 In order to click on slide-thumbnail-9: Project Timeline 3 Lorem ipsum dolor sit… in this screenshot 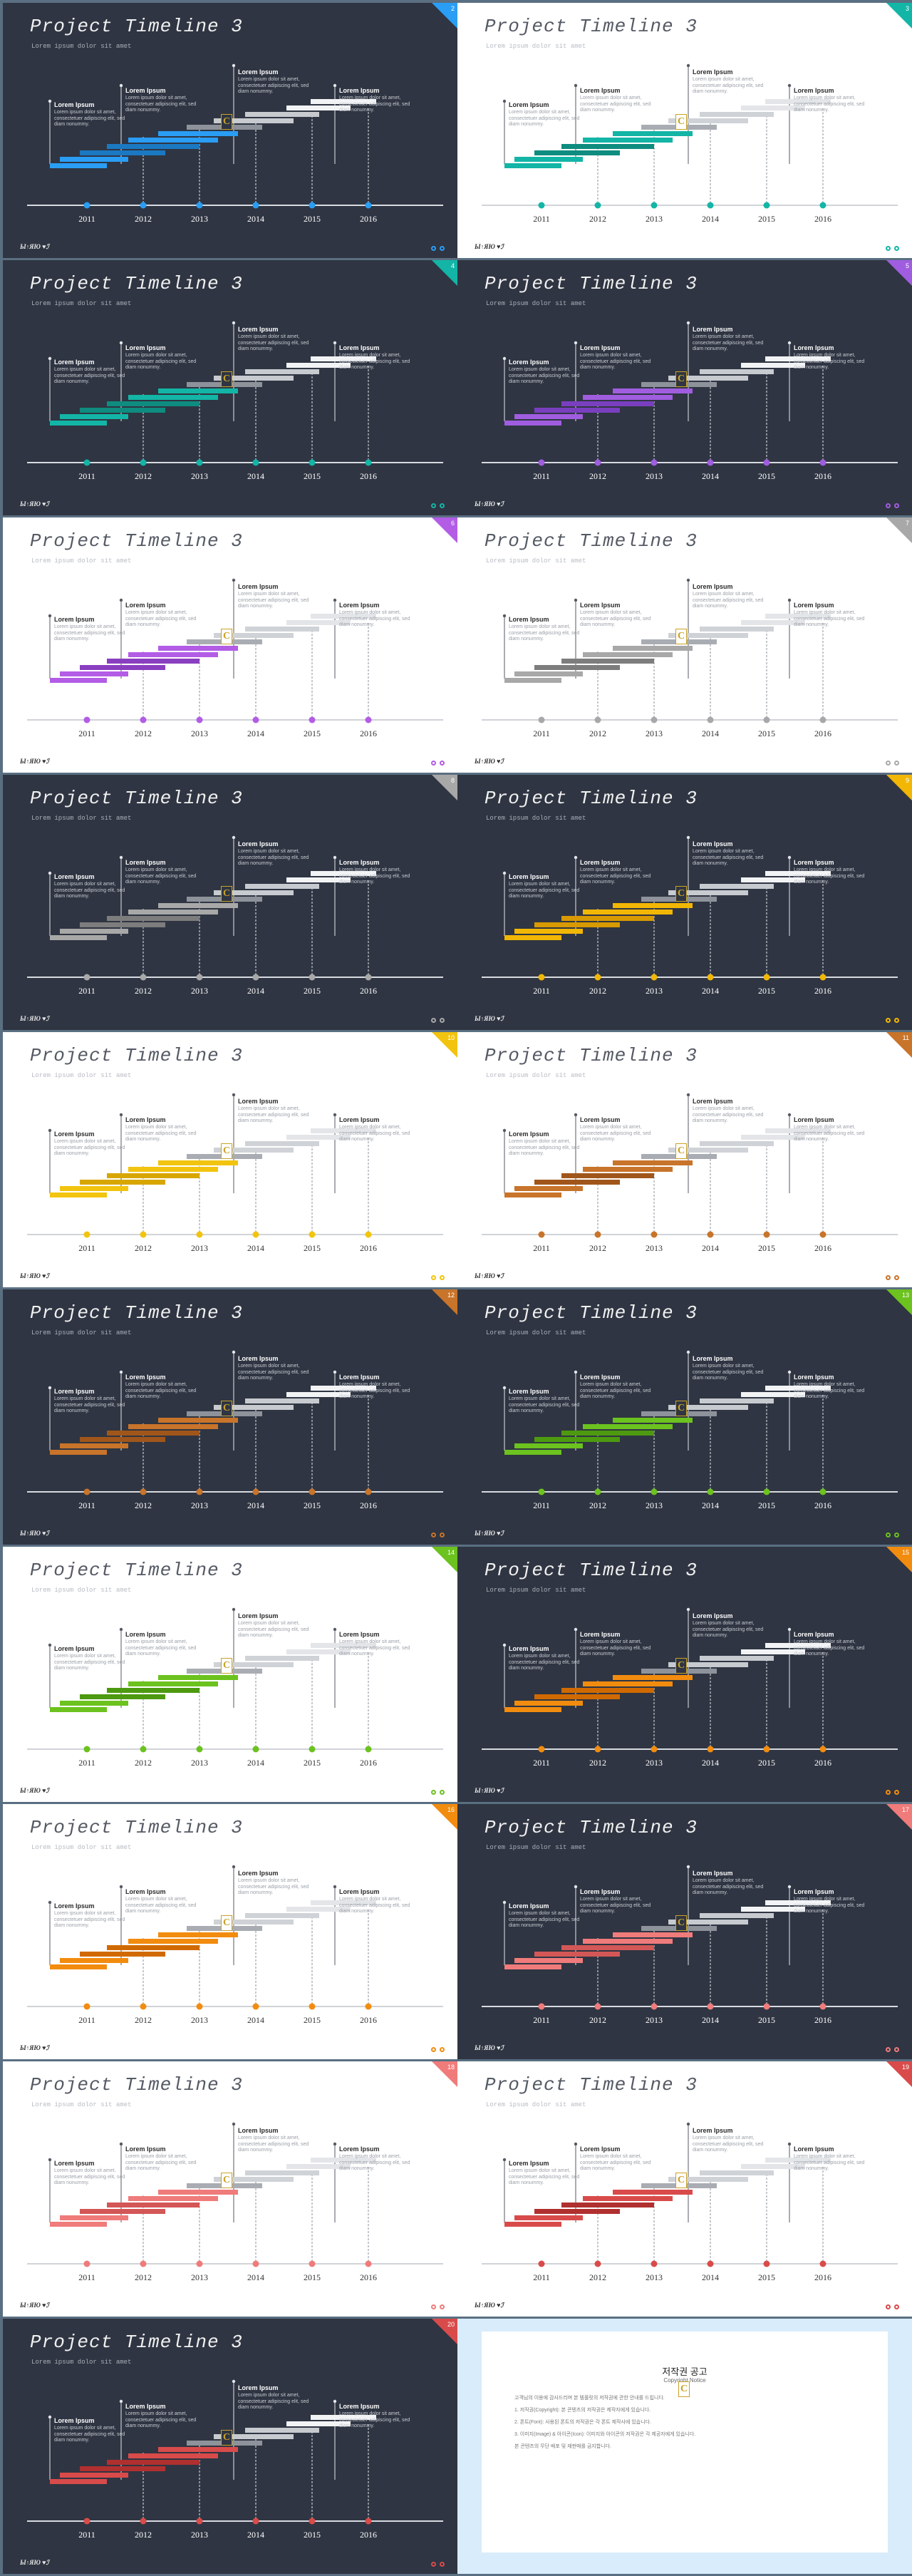, I will do `click(684, 902)`.